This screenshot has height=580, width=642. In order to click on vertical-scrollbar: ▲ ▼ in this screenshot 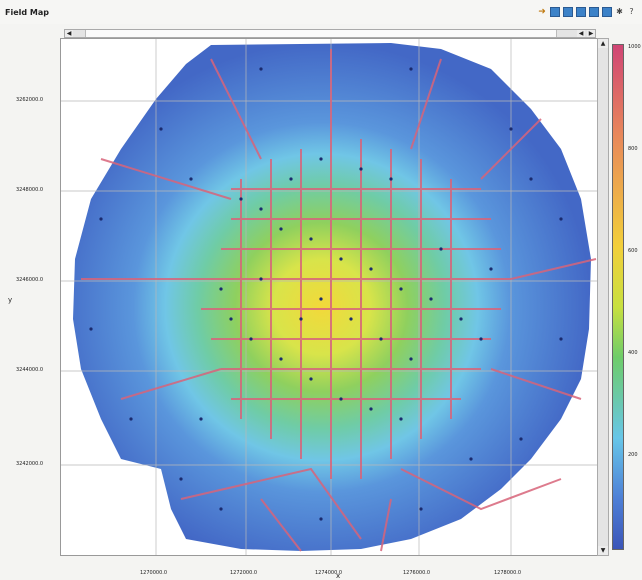, I will do `click(603, 297)`.